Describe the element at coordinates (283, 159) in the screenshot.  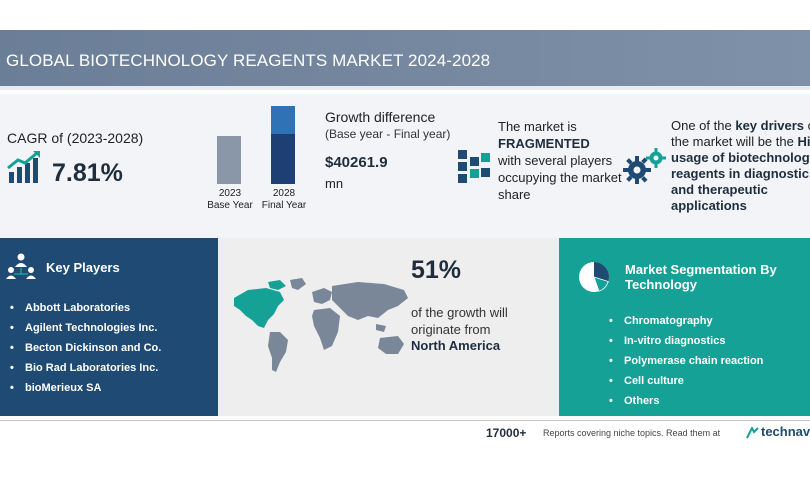
I see `bar-final-year-base` at that location.